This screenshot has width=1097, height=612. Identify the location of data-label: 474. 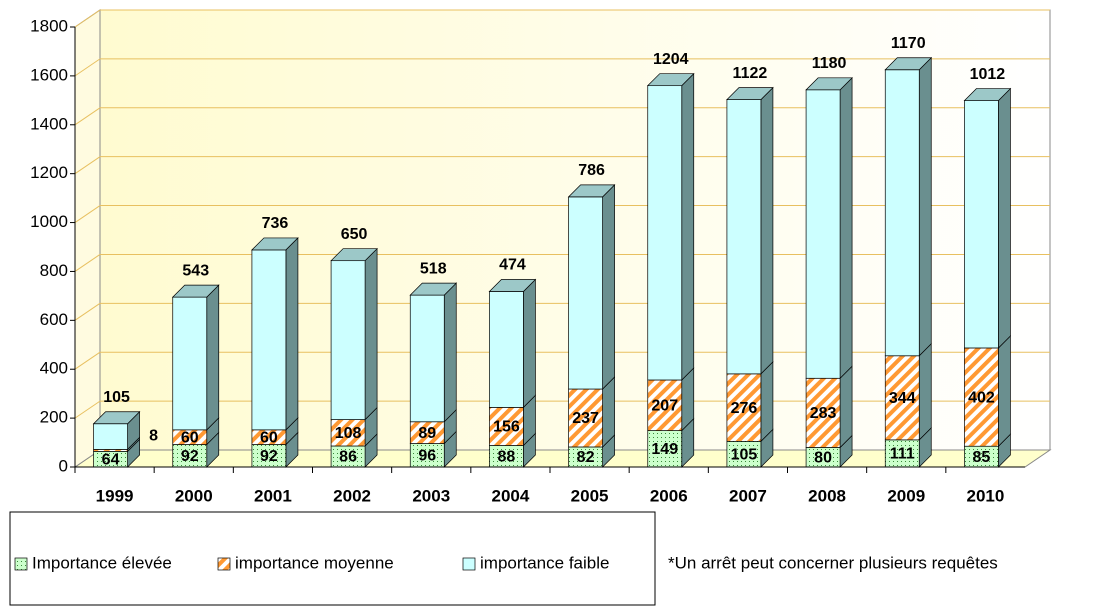
(512, 265).